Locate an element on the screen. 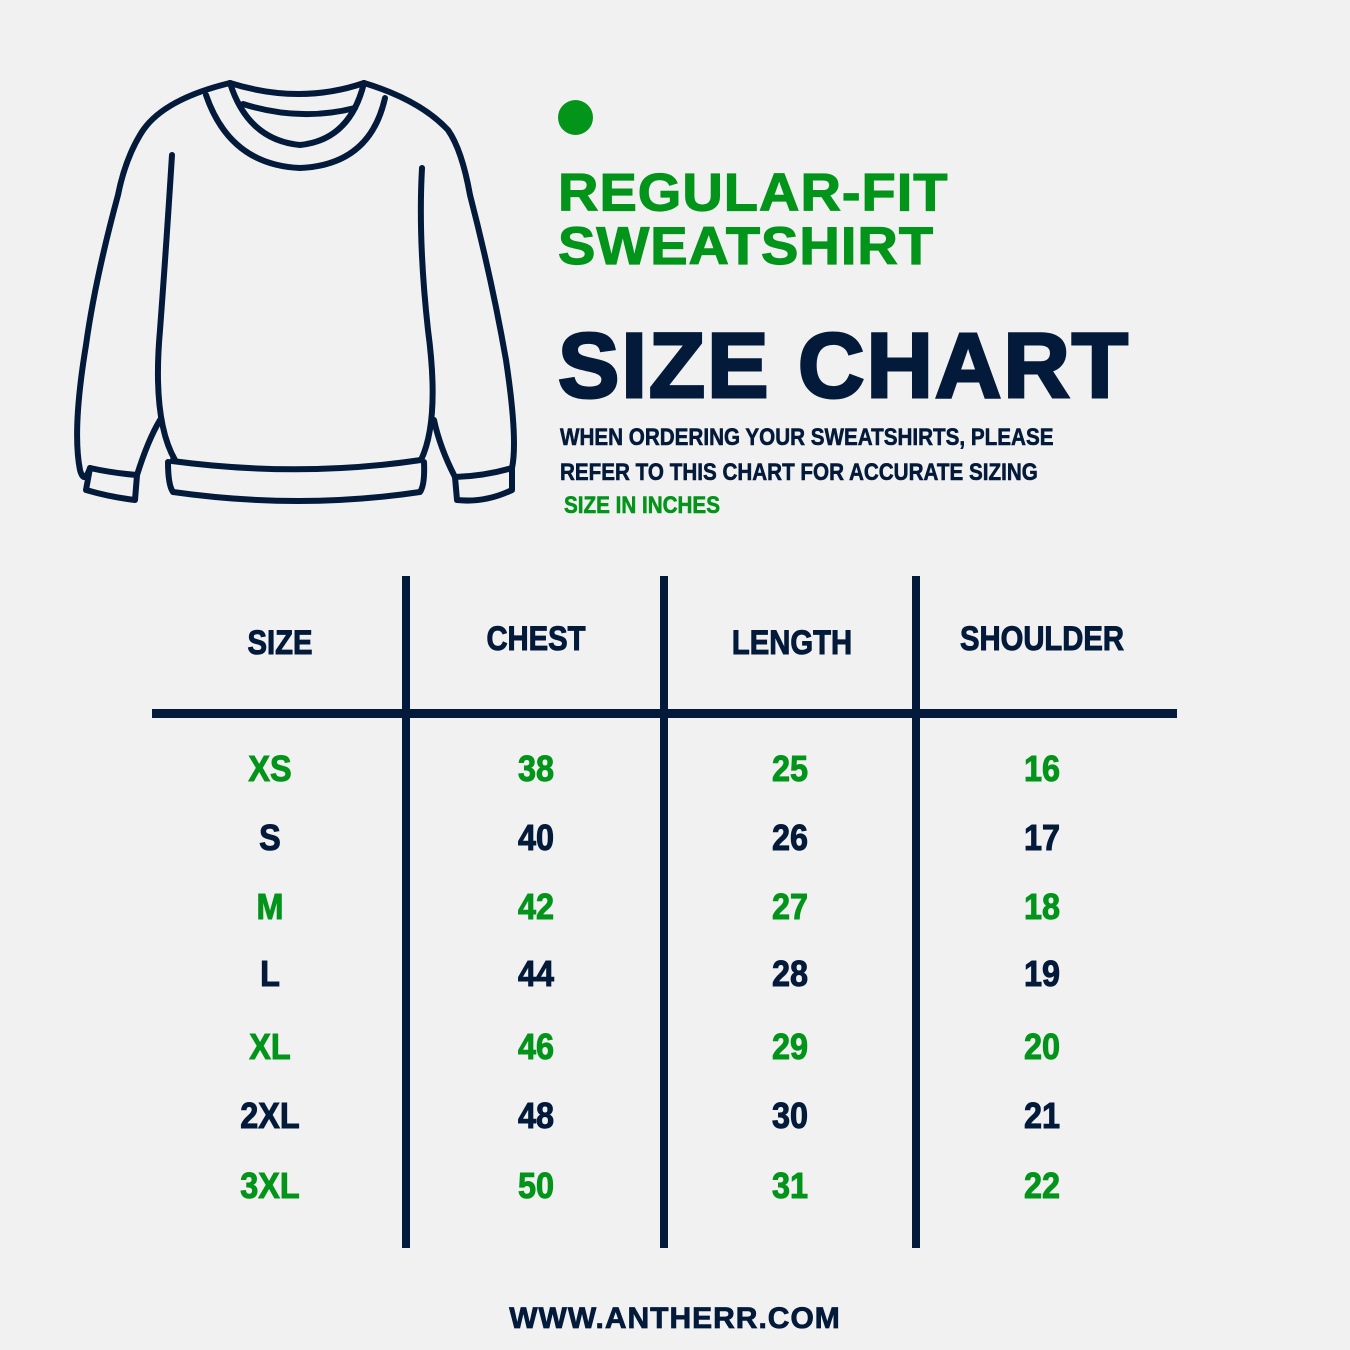 The height and width of the screenshot is (1350, 1350). green-dot-icon is located at coordinates (575, 117).